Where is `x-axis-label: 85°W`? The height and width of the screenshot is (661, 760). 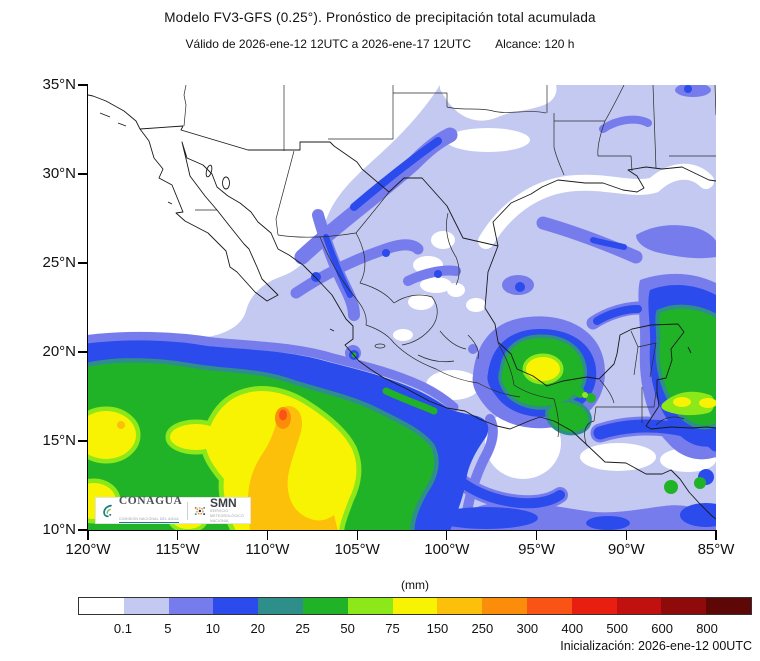
x-axis-label: 85°W is located at coordinates (716, 549).